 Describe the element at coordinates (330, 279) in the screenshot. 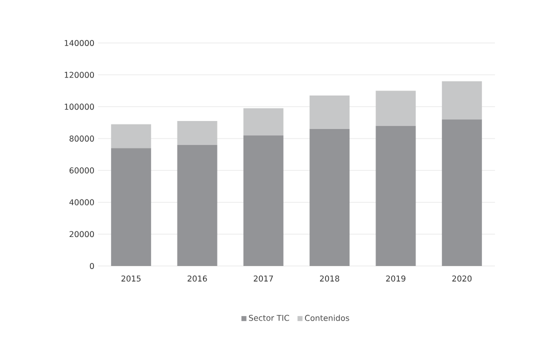

I see `x-tick-label: 2018` at that location.